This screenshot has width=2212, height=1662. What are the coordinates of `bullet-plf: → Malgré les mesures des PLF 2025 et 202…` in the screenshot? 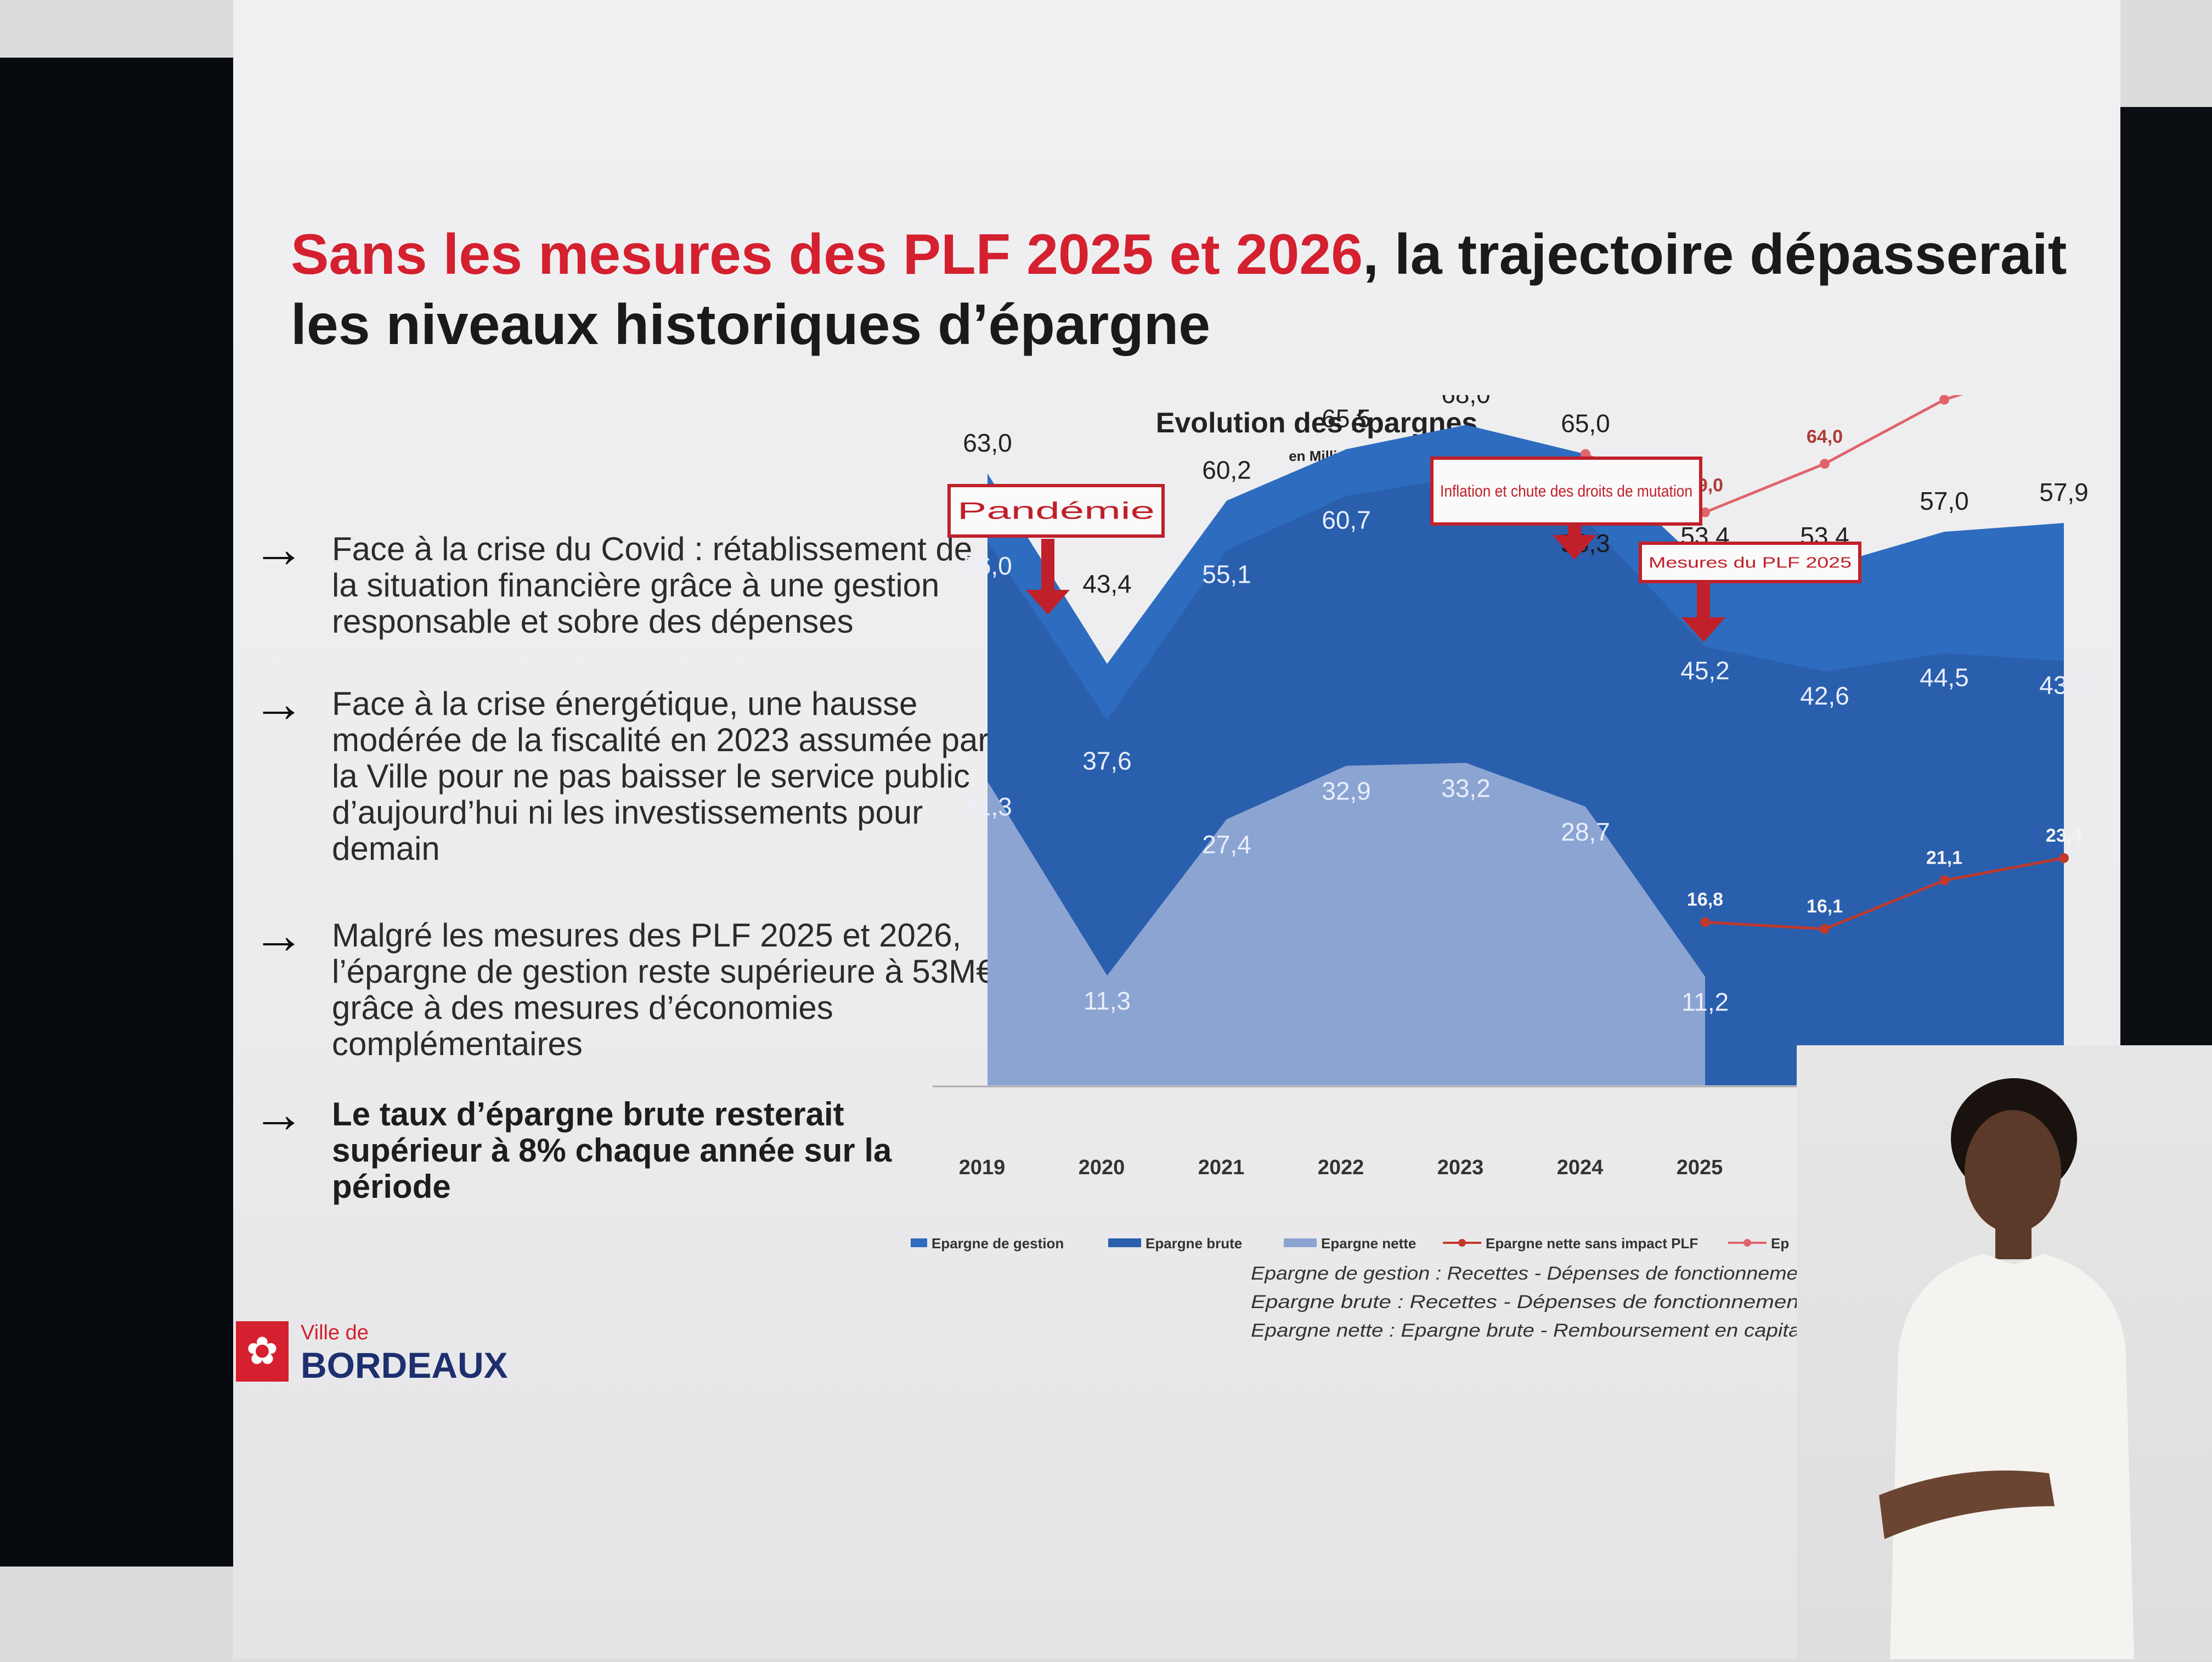 It's located at (623, 991).